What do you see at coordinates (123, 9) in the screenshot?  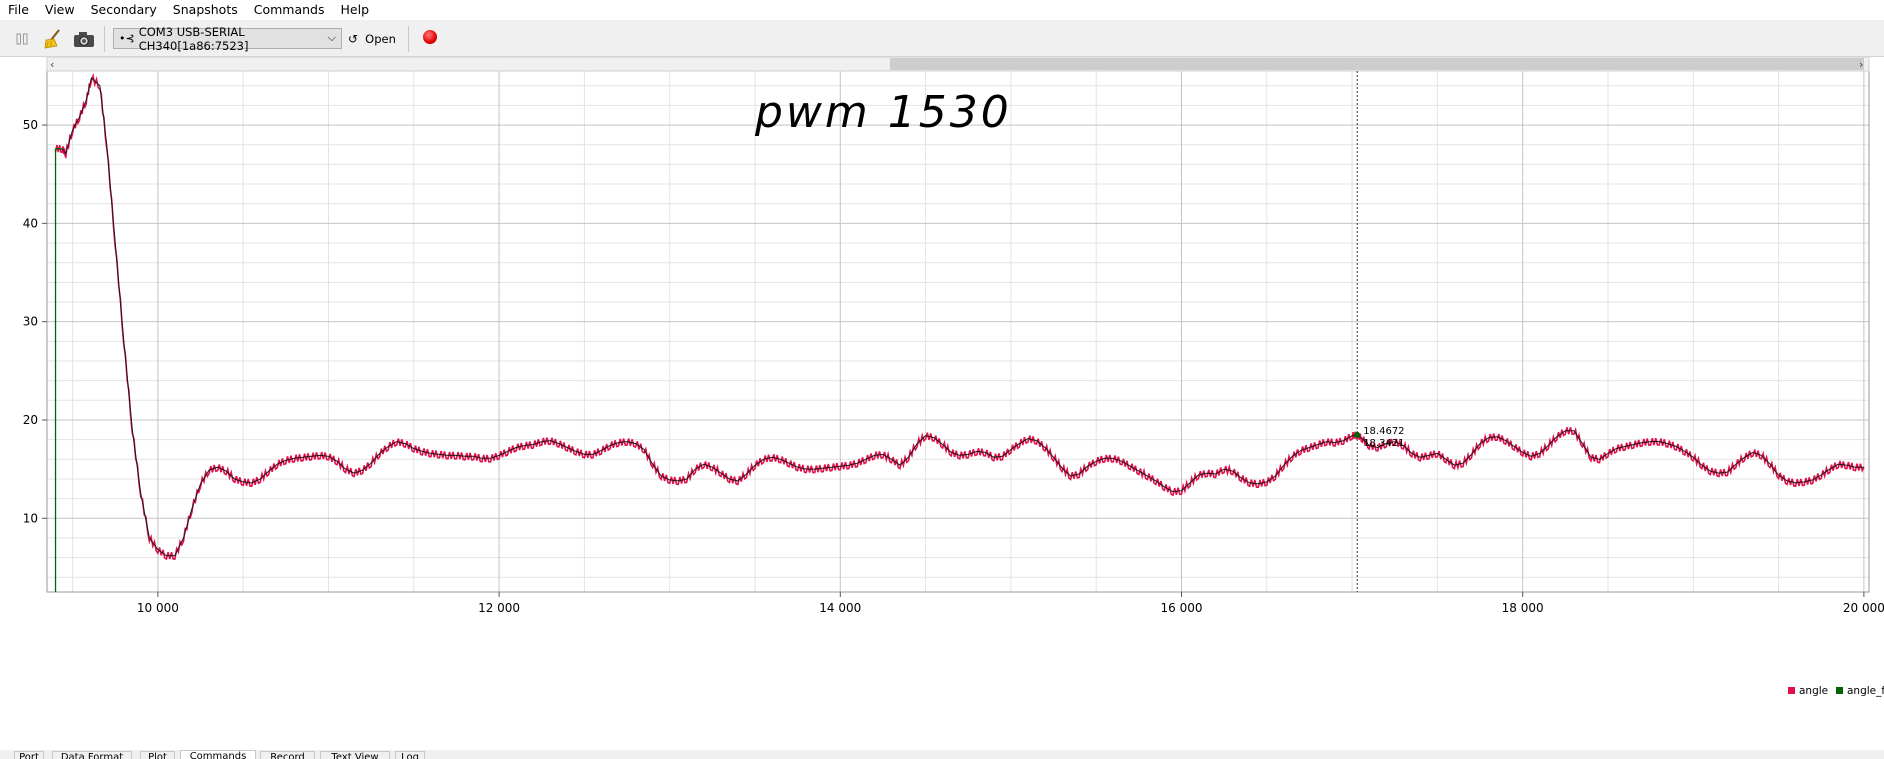 I see `menu-secondary: Secondary` at bounding box center [123, 9].